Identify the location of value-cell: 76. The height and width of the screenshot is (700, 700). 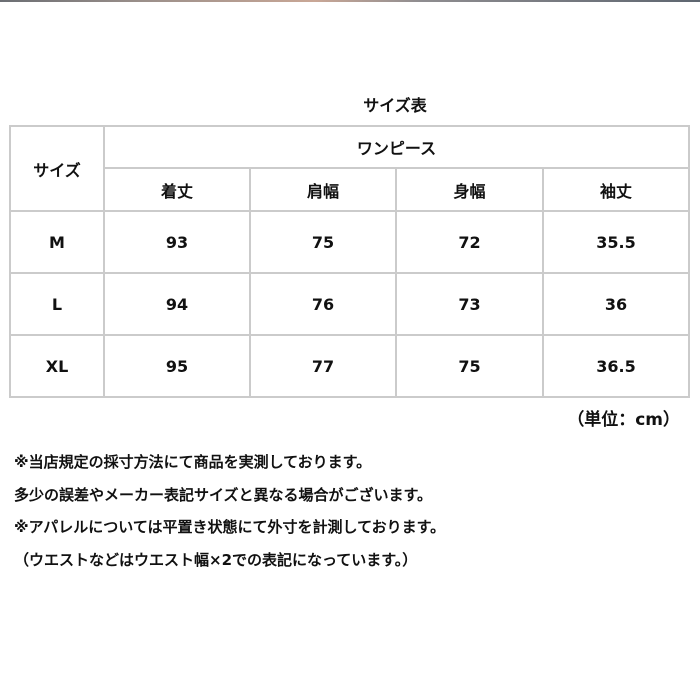
(323, 304).